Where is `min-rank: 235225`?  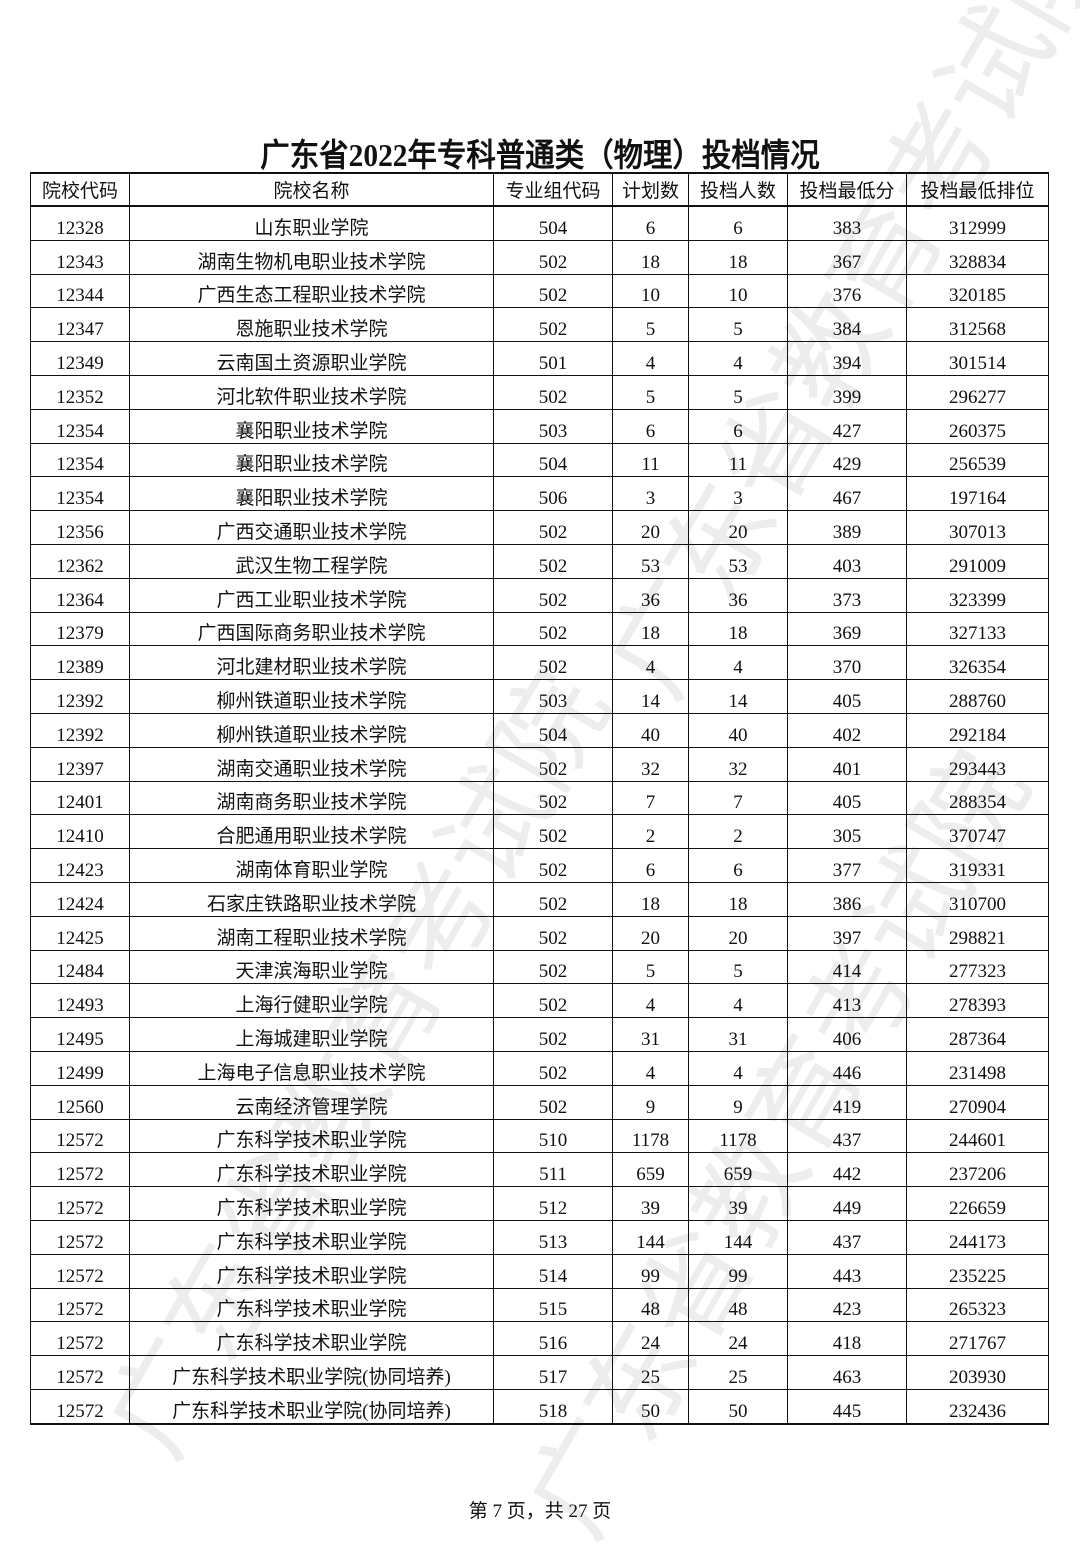
min-rank: 235225 is located at coordinates (977, 1271).